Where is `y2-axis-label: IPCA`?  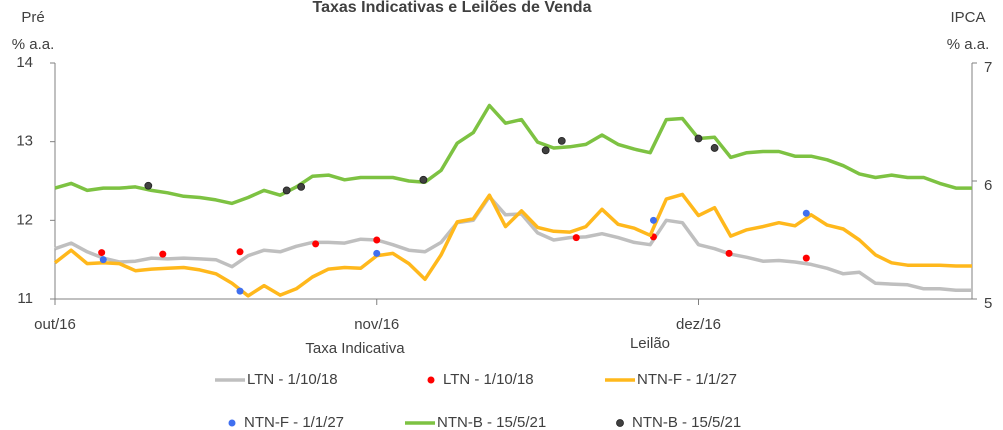 y2-axis-label: IPCA is located at coordinates (967, 17).